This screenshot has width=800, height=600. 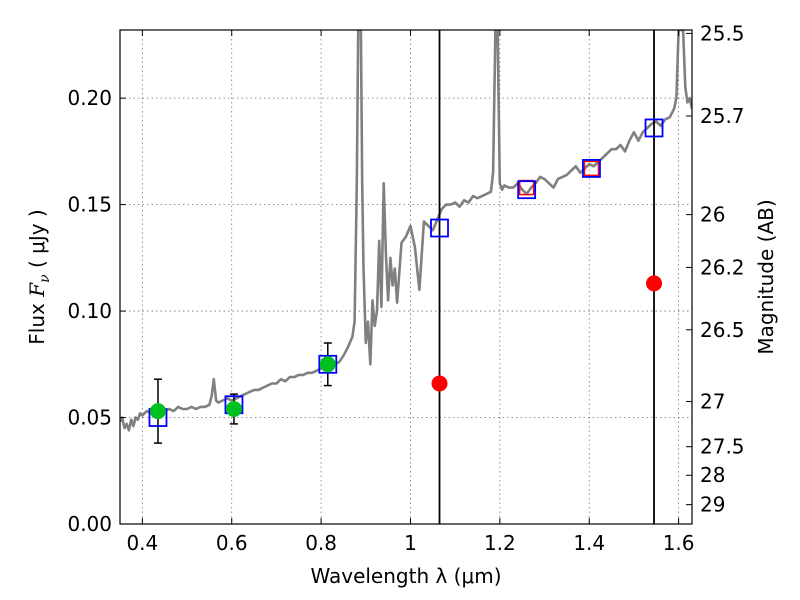 I want to click on red-square-marker, so click(x=591, y=168).